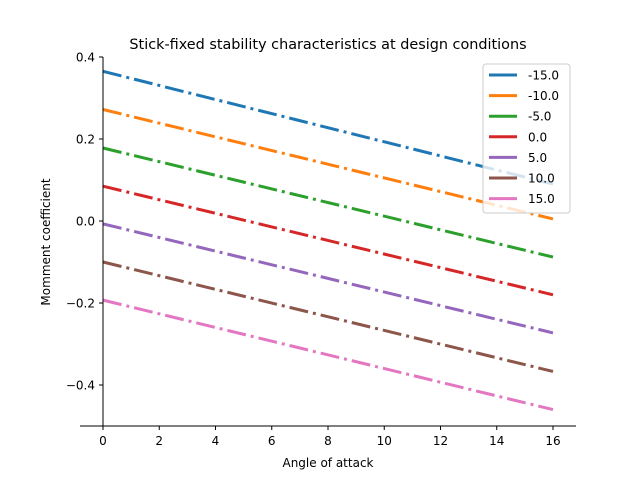  Describe the element at coordinates (85, 140) in the screenshot. I see `y-tick-label: 0.2` at that location.